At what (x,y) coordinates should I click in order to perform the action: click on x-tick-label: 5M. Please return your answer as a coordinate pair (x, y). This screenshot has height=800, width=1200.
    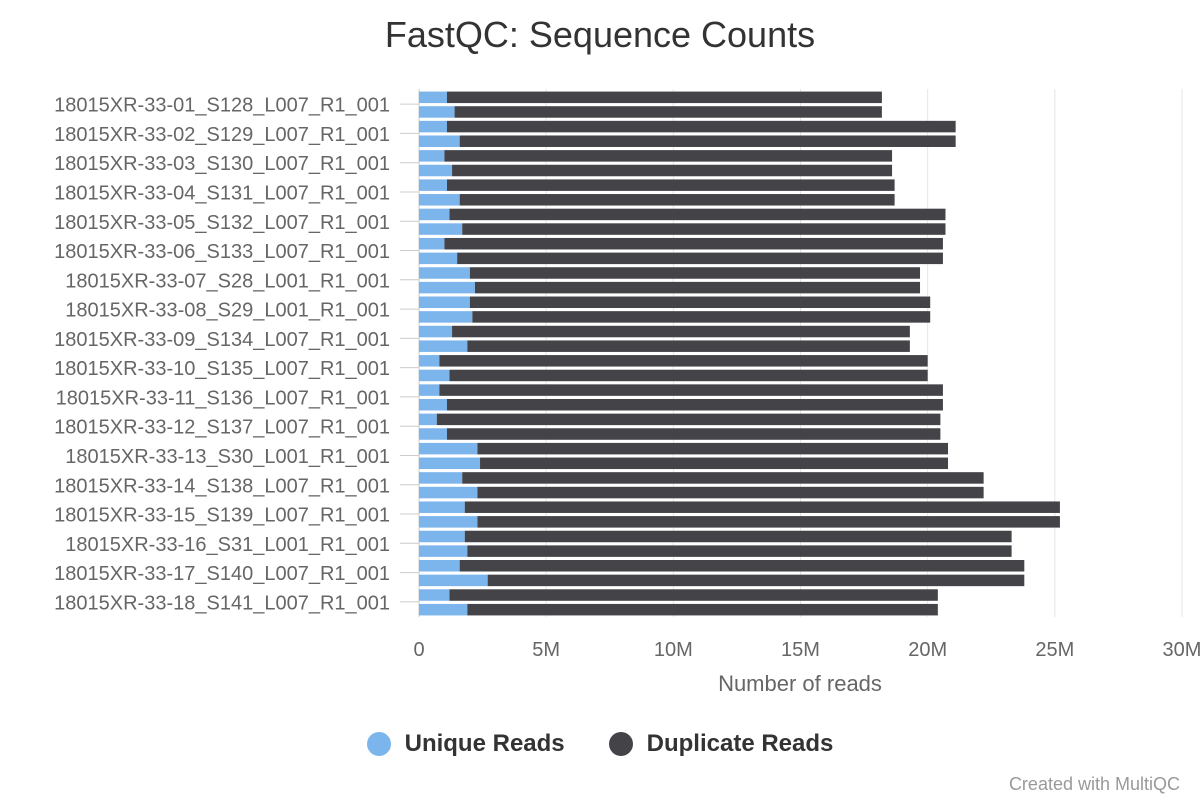
    Looking at the image, I should click on (546, 650).